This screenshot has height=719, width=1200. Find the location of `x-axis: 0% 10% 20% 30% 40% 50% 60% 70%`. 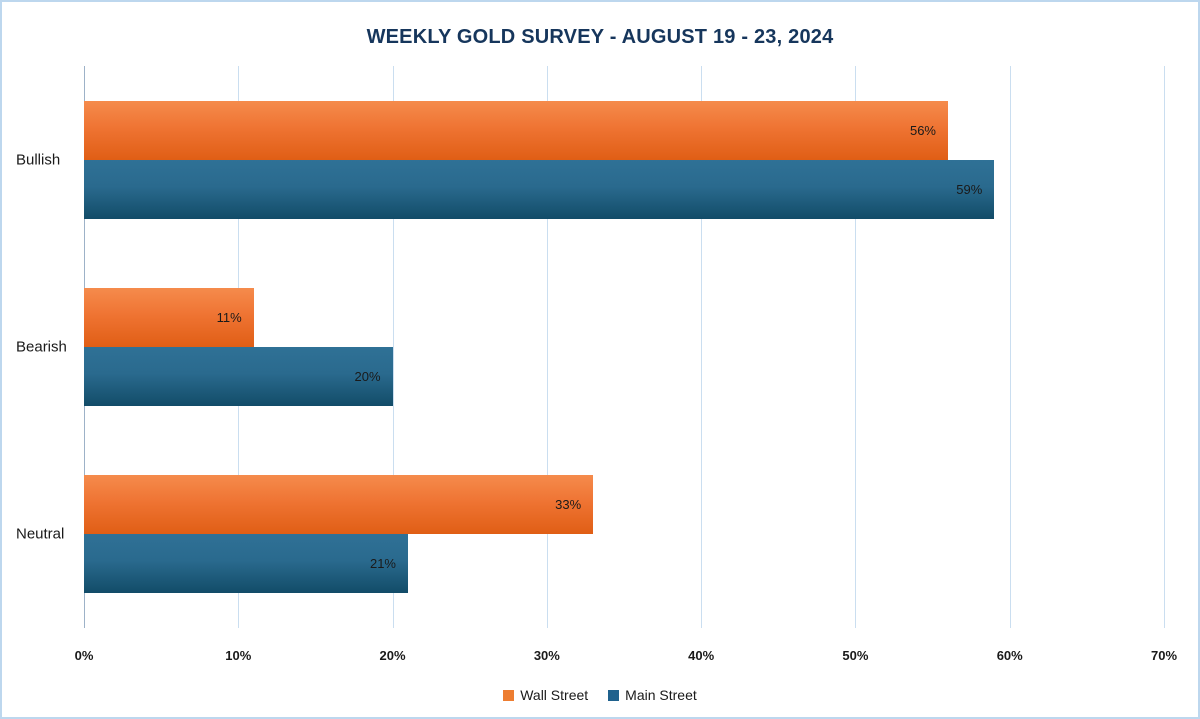

x-axis: 0% 10% 20% 30% 40% 50% 60% 70% is located at coordinates (626, 658).